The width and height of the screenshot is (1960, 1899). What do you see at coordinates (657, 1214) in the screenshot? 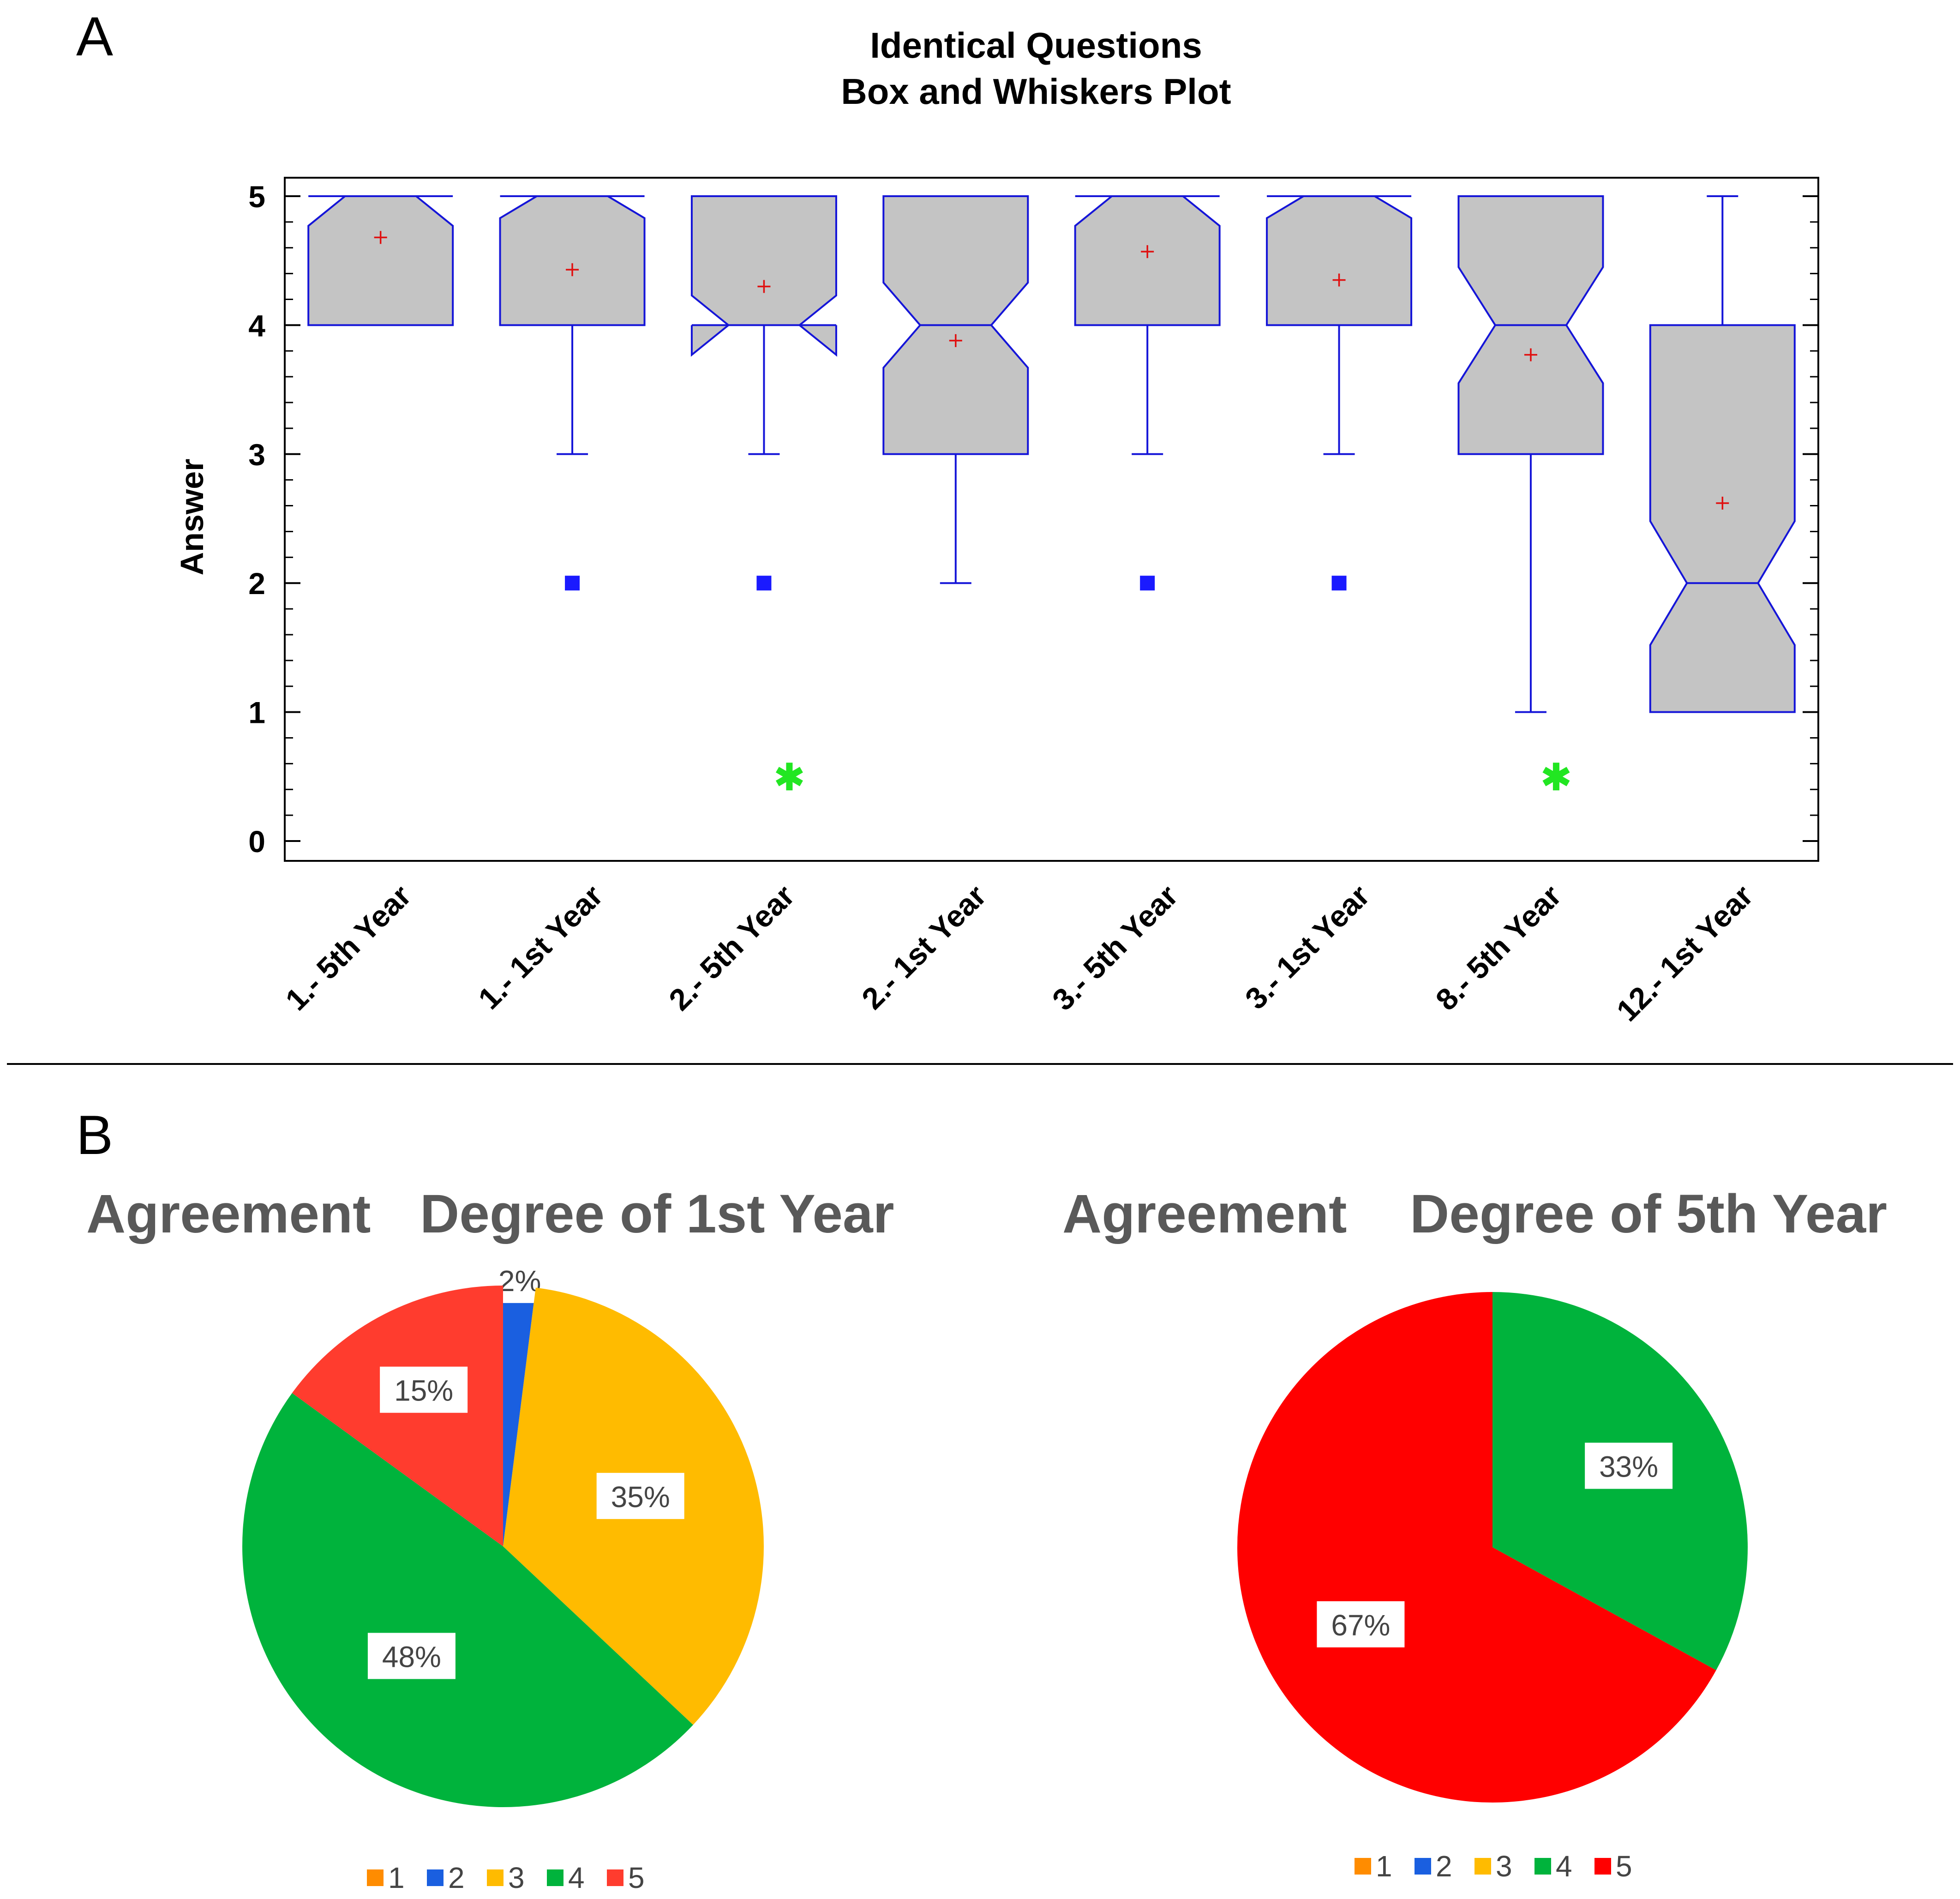
I see `pie1-title-right: Degree of 1st Year` at bounding box center [657, 1214].